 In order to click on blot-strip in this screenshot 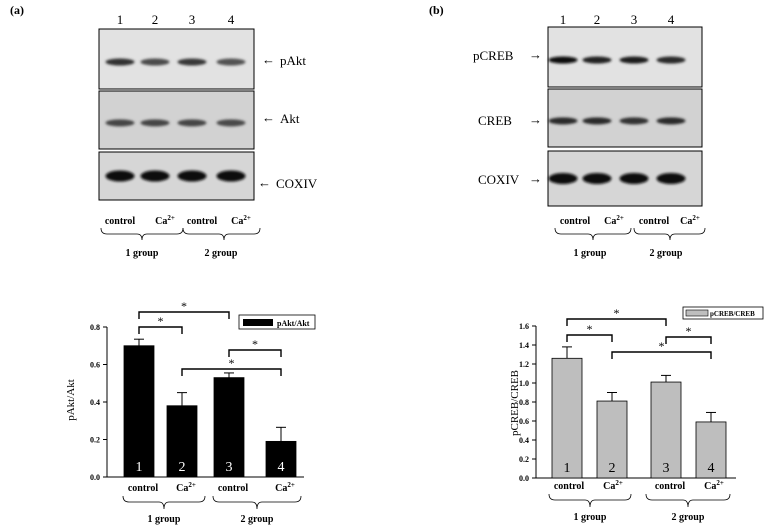, I will do `click(625, 57)`.